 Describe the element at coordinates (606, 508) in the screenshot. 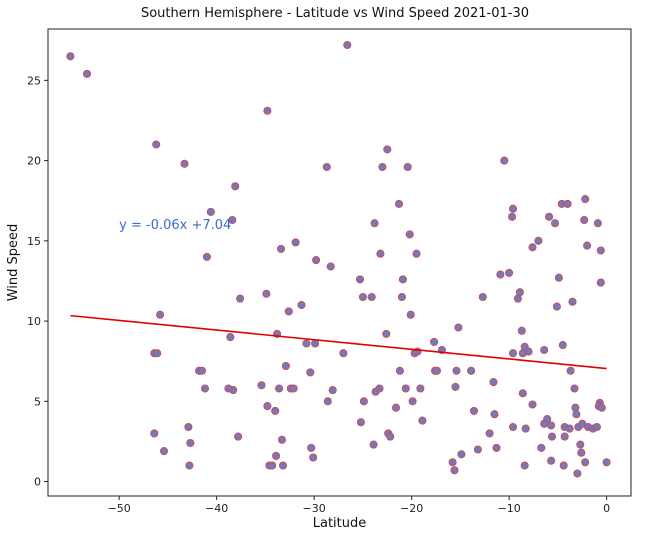

I see `x-tick-label: 0` at that location.